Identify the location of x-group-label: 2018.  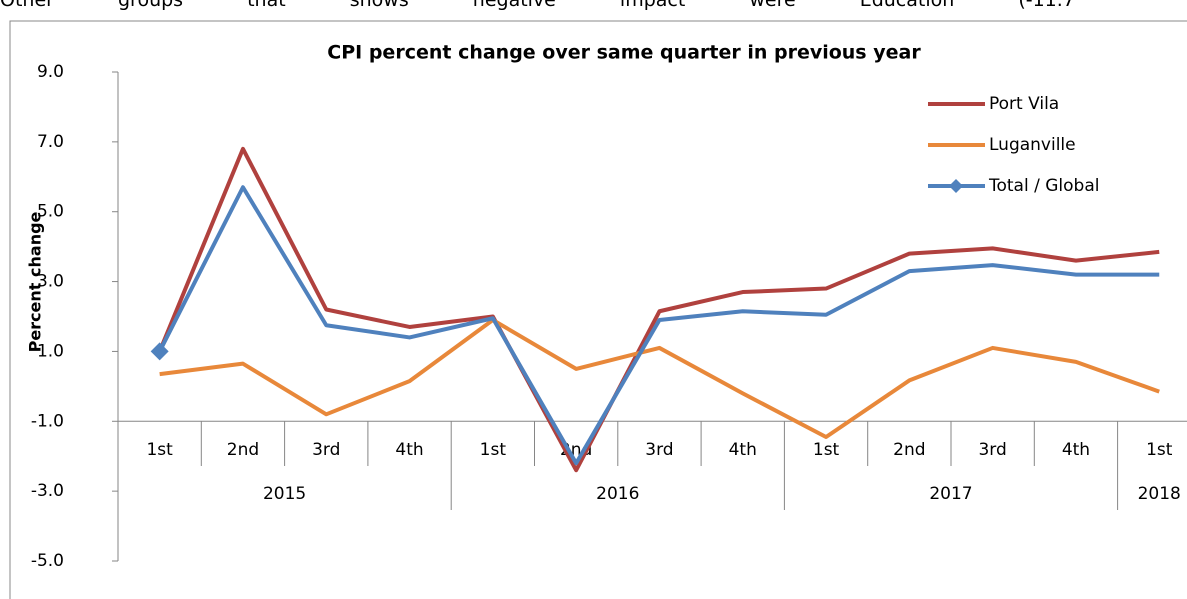
(1159, 494).